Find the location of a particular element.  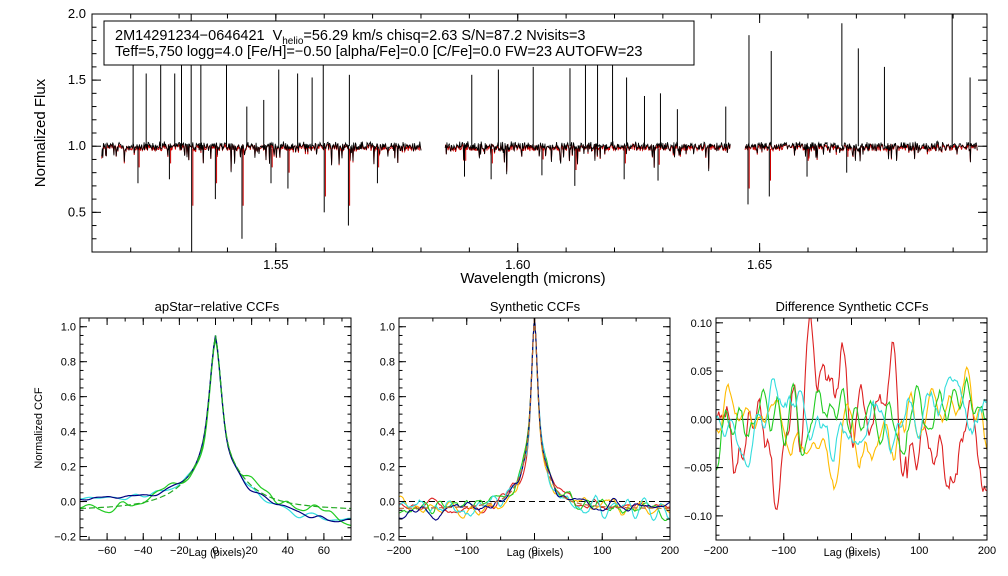

combined-ccf-line is located at coordinates (534, 419).